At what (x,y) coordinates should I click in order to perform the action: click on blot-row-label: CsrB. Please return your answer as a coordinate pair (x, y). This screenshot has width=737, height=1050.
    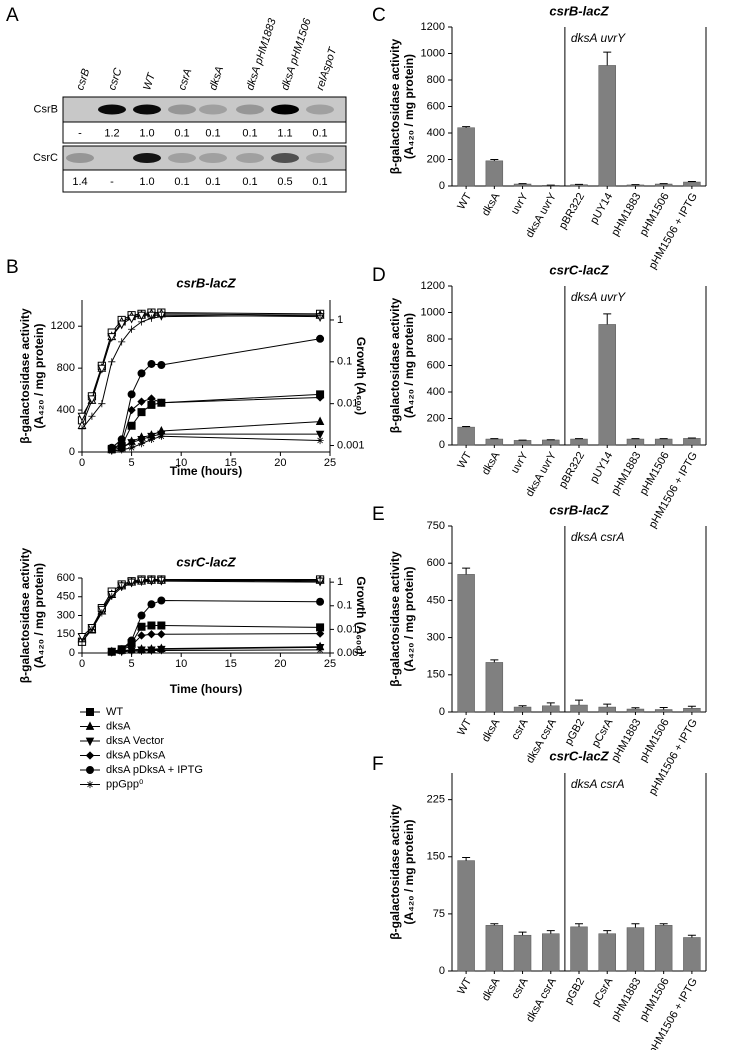
    Looking at the image, I should click on (46, 109).